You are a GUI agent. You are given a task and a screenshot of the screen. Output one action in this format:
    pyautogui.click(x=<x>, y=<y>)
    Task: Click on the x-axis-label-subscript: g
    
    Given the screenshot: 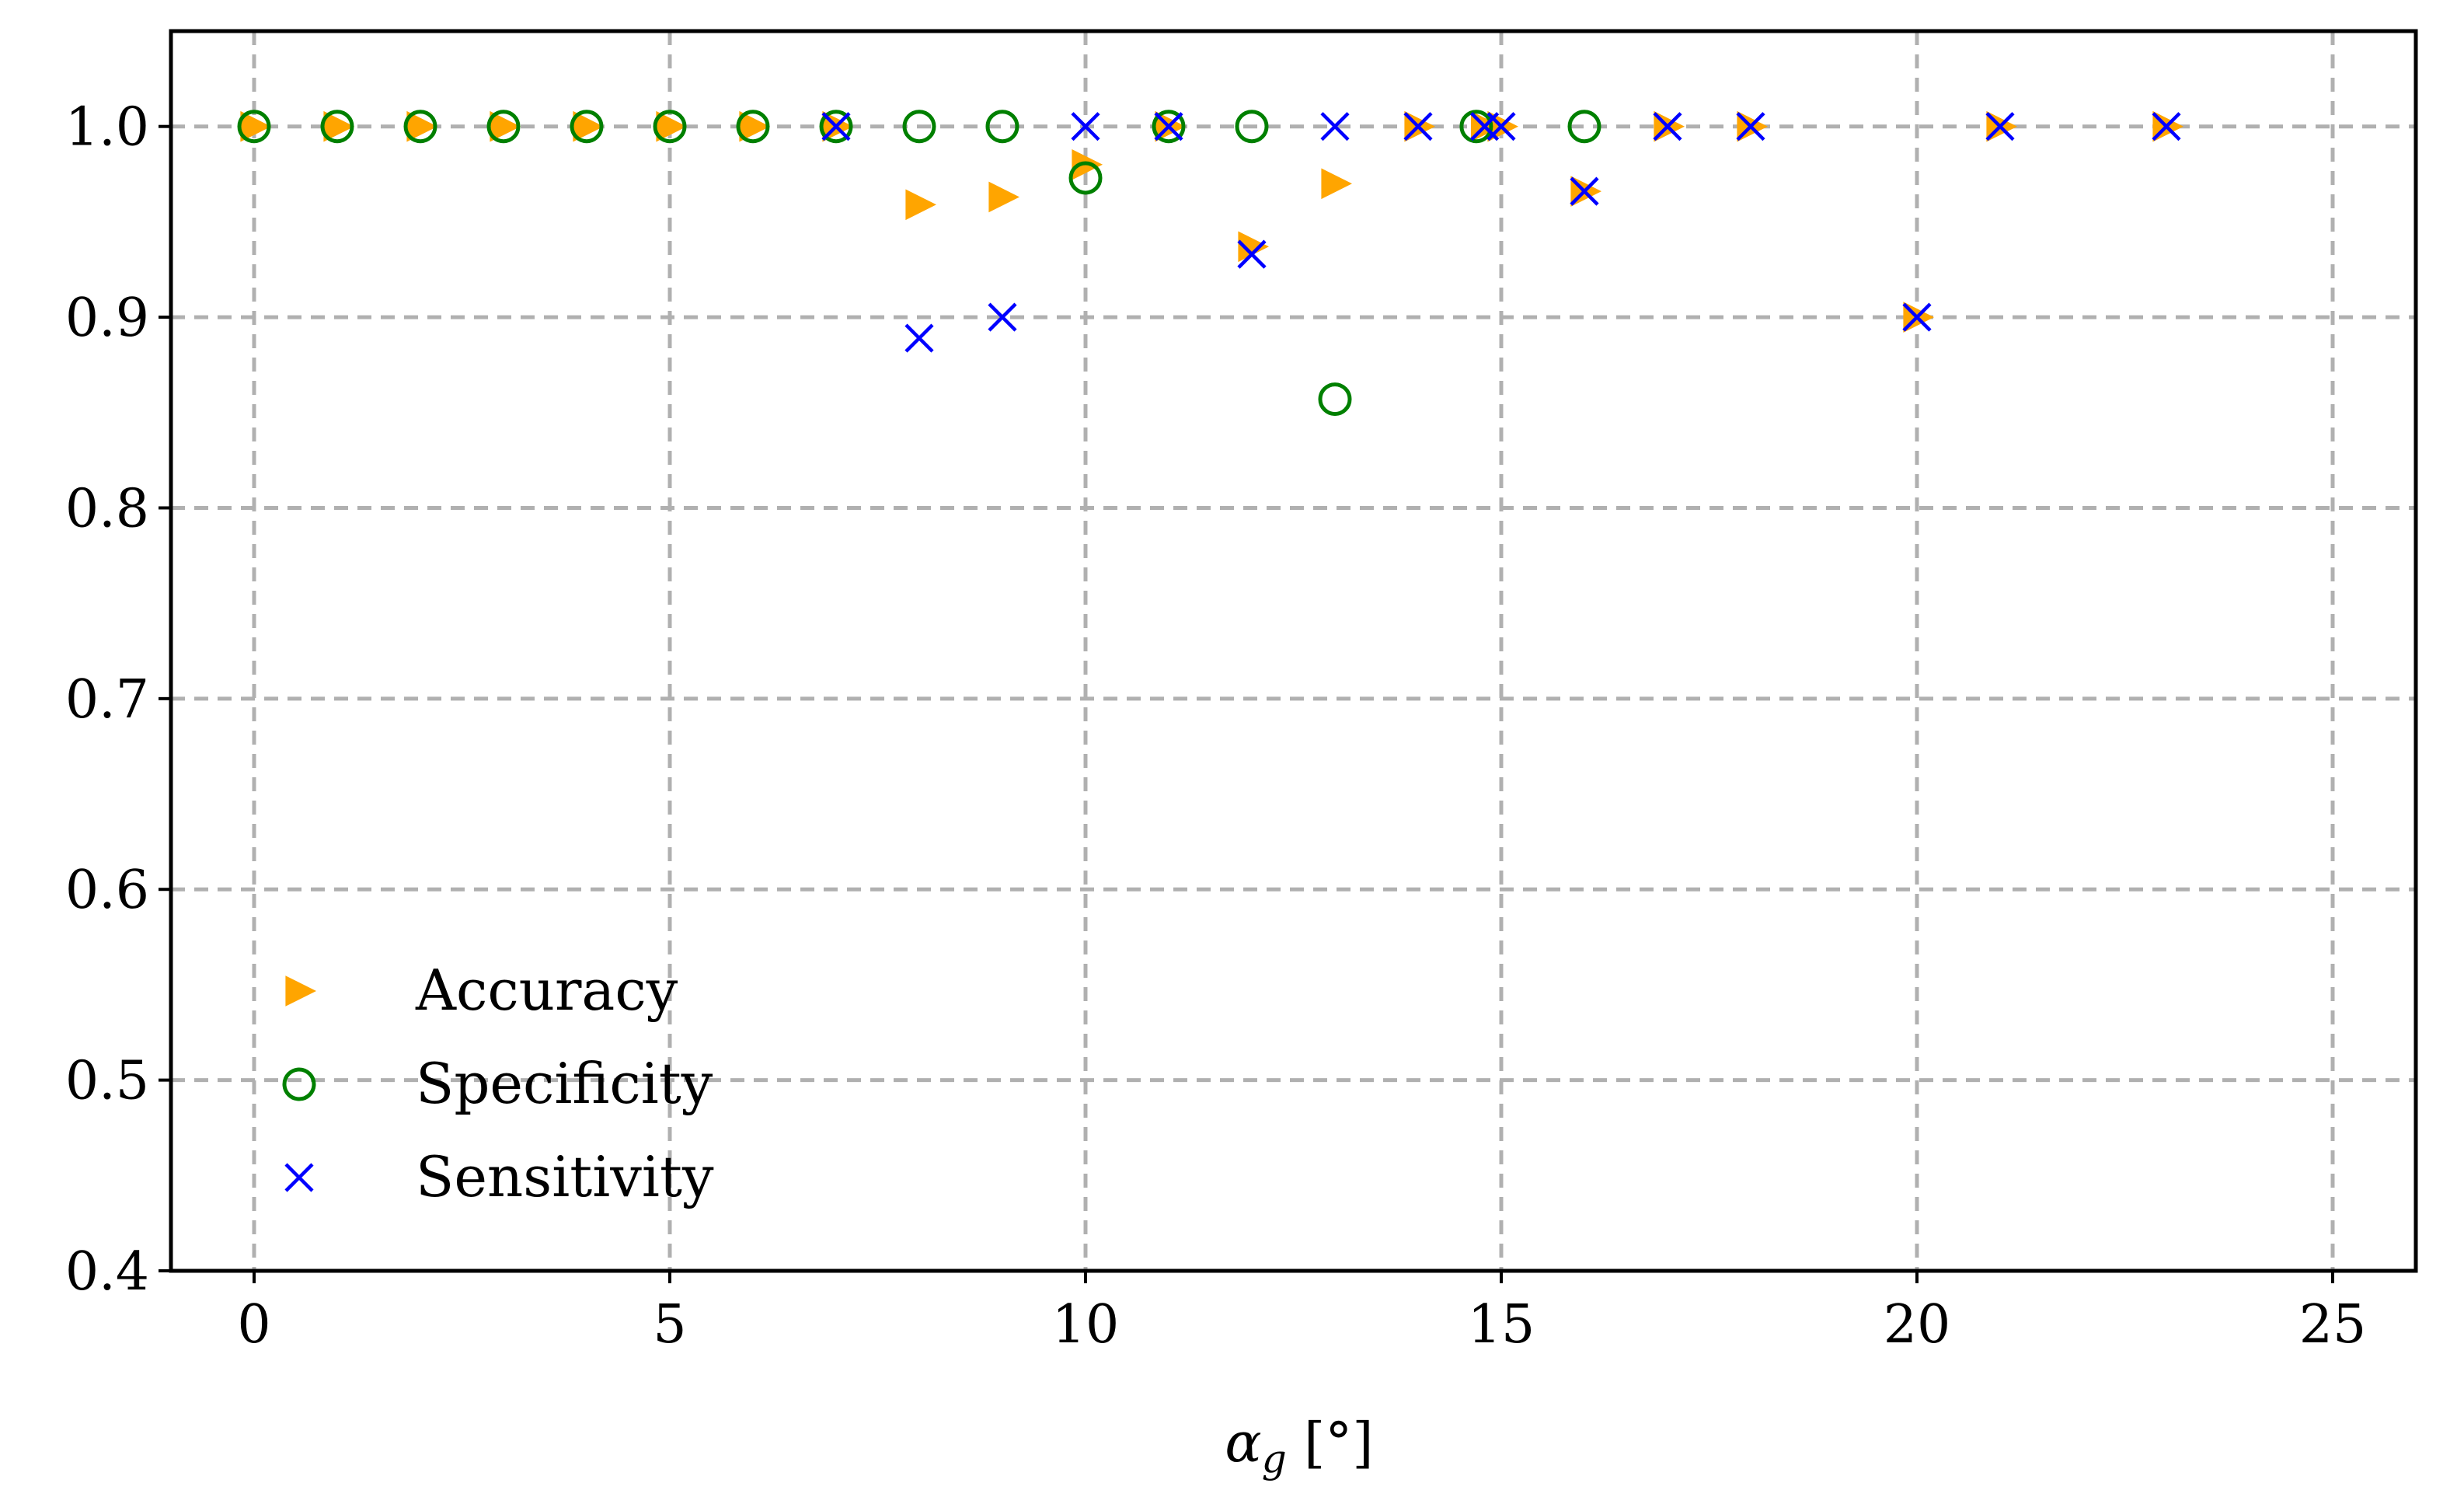 What is the action you would take?
    pyautogui.click(x=1274, y=1458)
    